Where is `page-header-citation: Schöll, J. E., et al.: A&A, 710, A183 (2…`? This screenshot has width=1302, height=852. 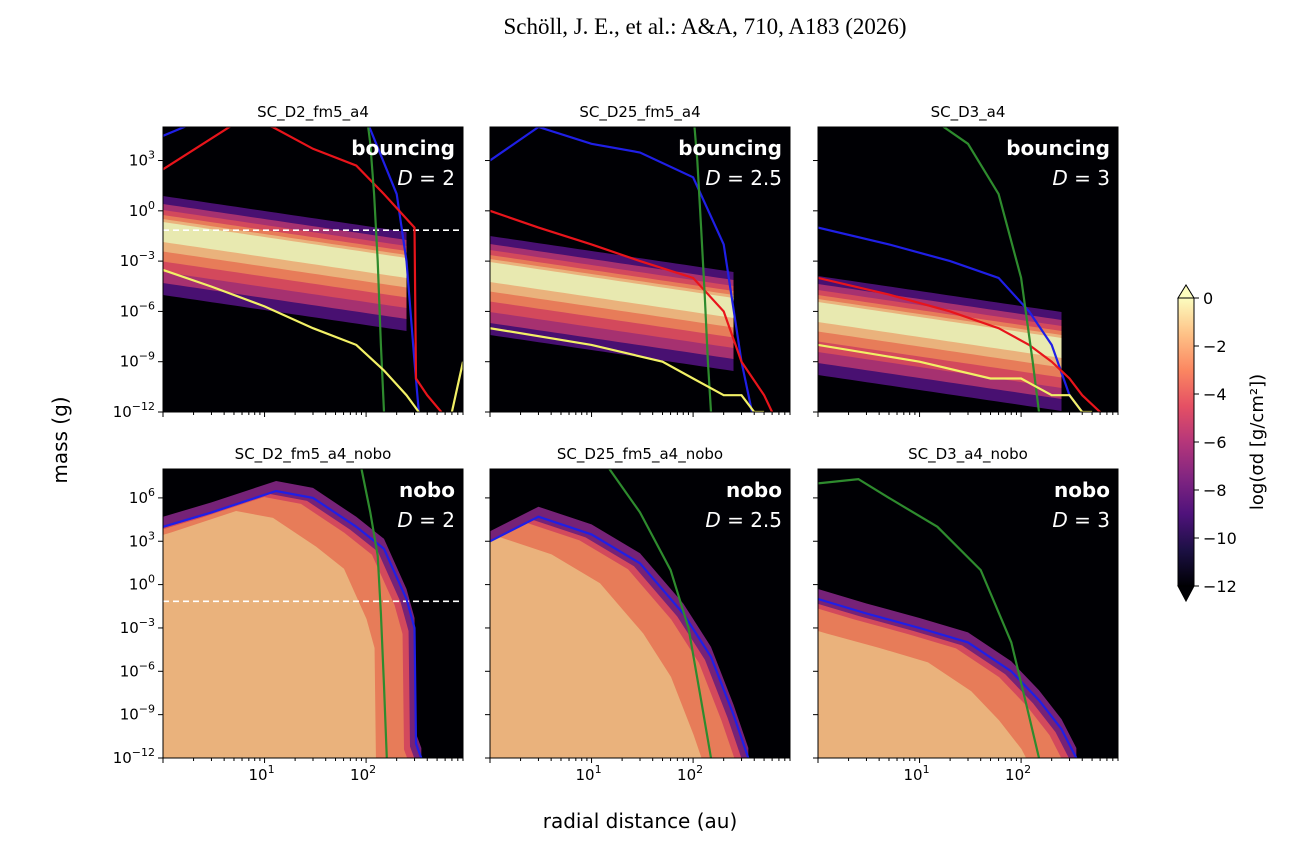
page-header-citation: Schöll, J. E., et al.: A&A, 710, A183 (2… is located at coordinates (705, 26).